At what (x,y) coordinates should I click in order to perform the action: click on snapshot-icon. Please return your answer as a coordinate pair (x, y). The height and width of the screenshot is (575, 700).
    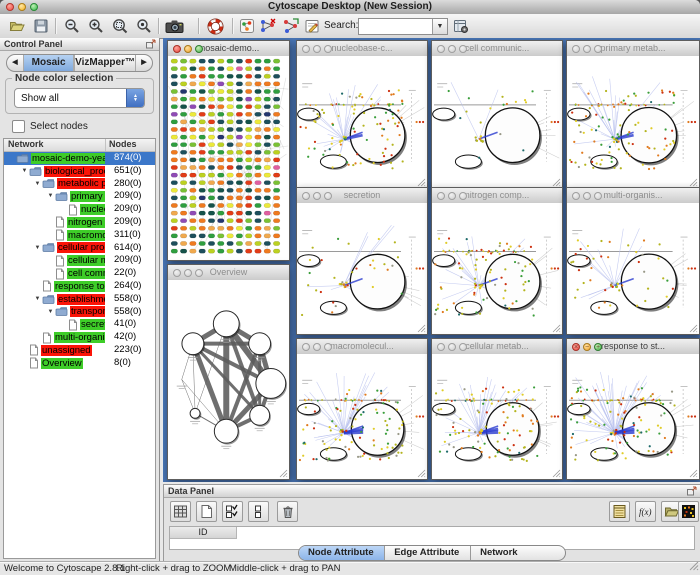
    Looking at the image, I should click on (175, 26).